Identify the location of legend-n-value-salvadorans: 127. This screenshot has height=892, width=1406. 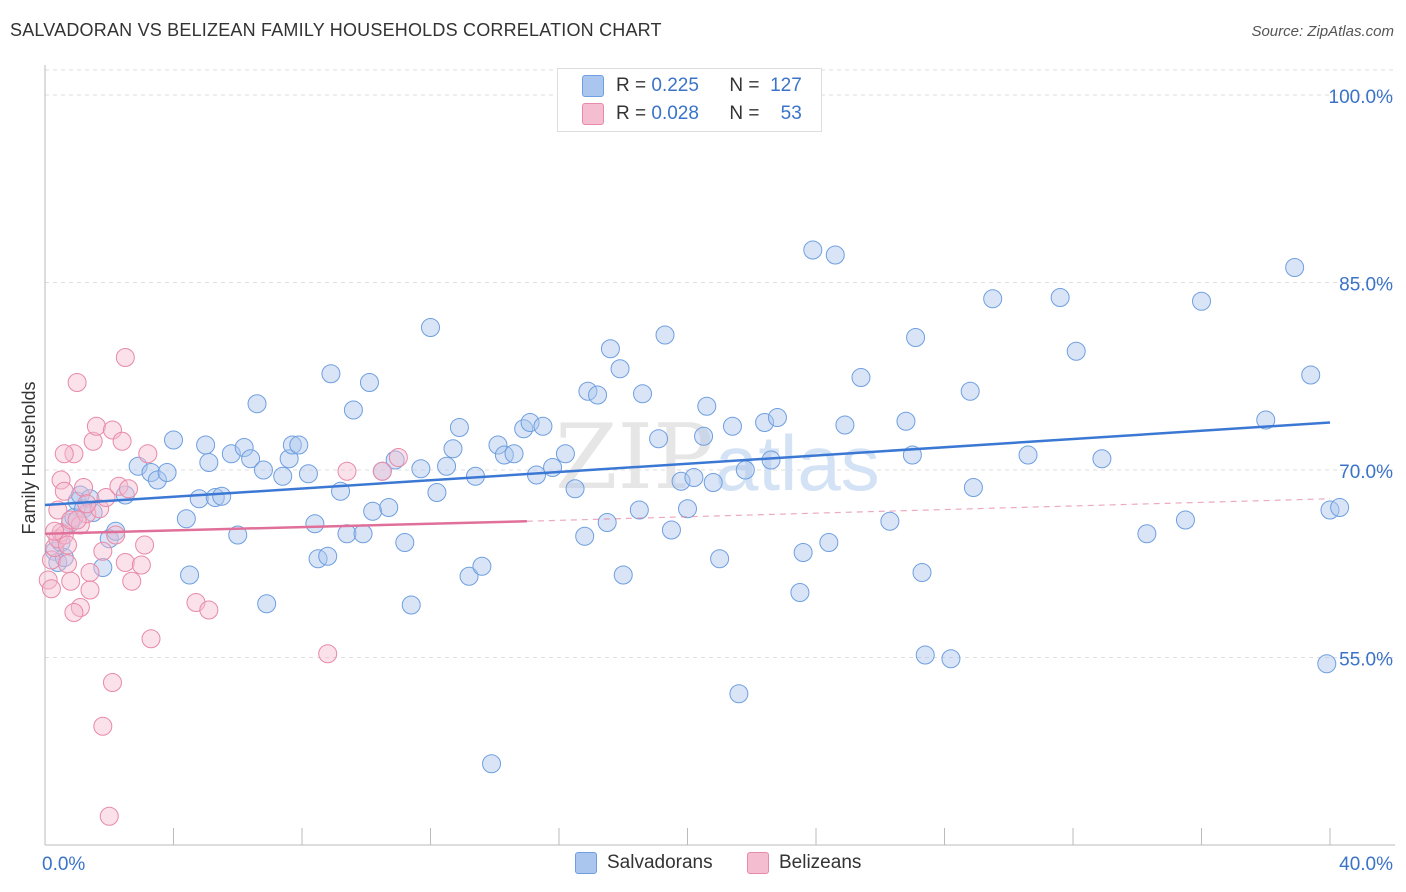
(786, 85).